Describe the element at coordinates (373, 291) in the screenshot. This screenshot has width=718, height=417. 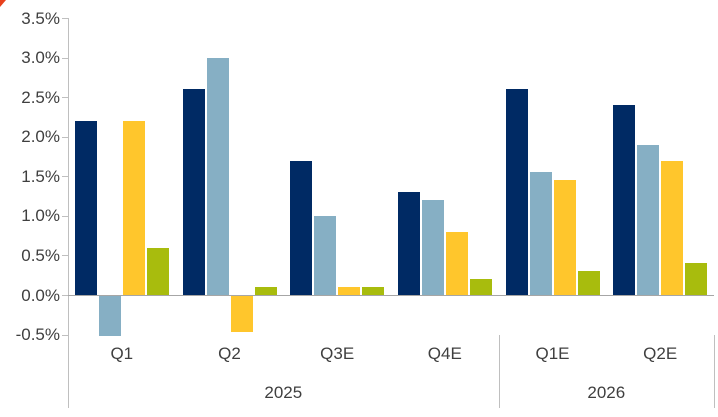
I see `bar-green-q3e` at that location.